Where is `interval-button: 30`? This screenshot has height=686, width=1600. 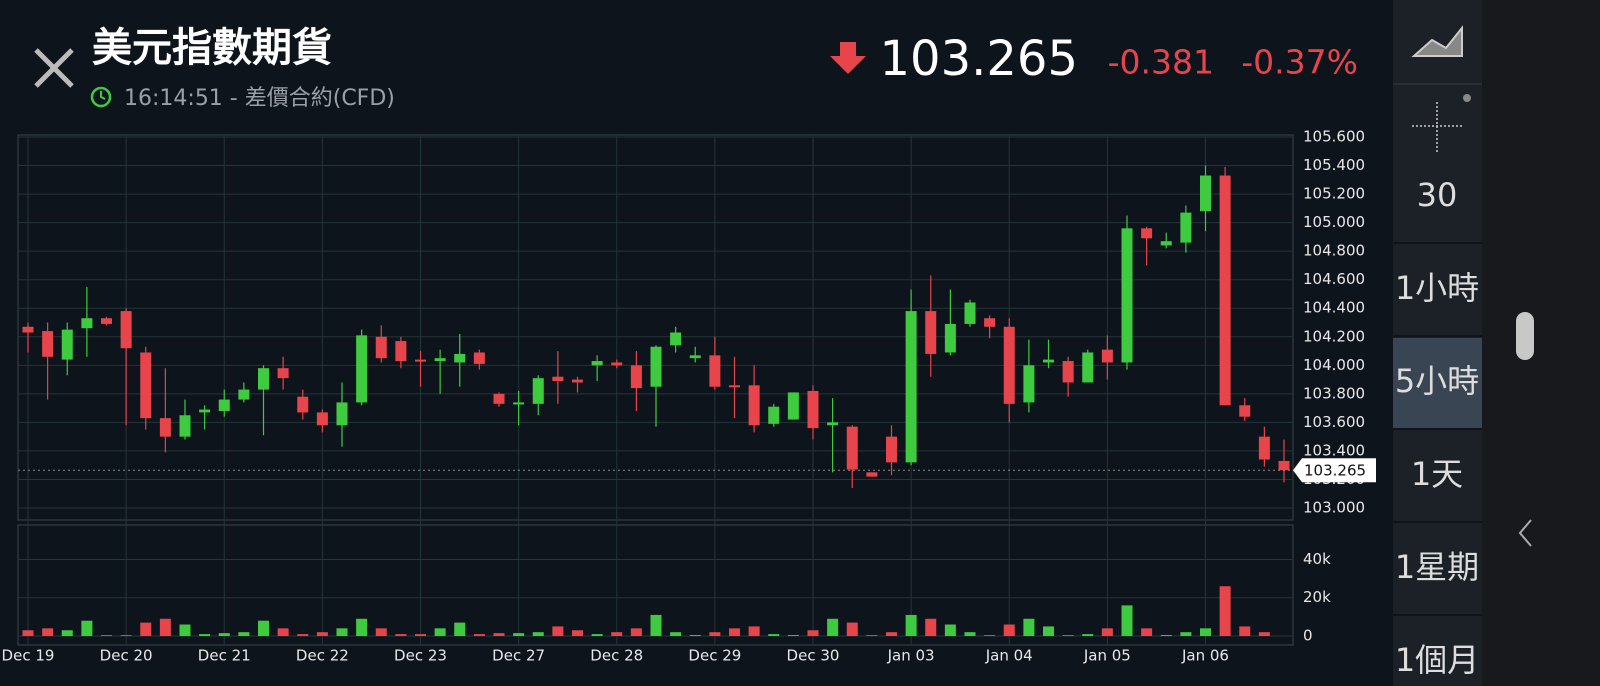
interval-button: 30 is located at coordinates (1437, 195).